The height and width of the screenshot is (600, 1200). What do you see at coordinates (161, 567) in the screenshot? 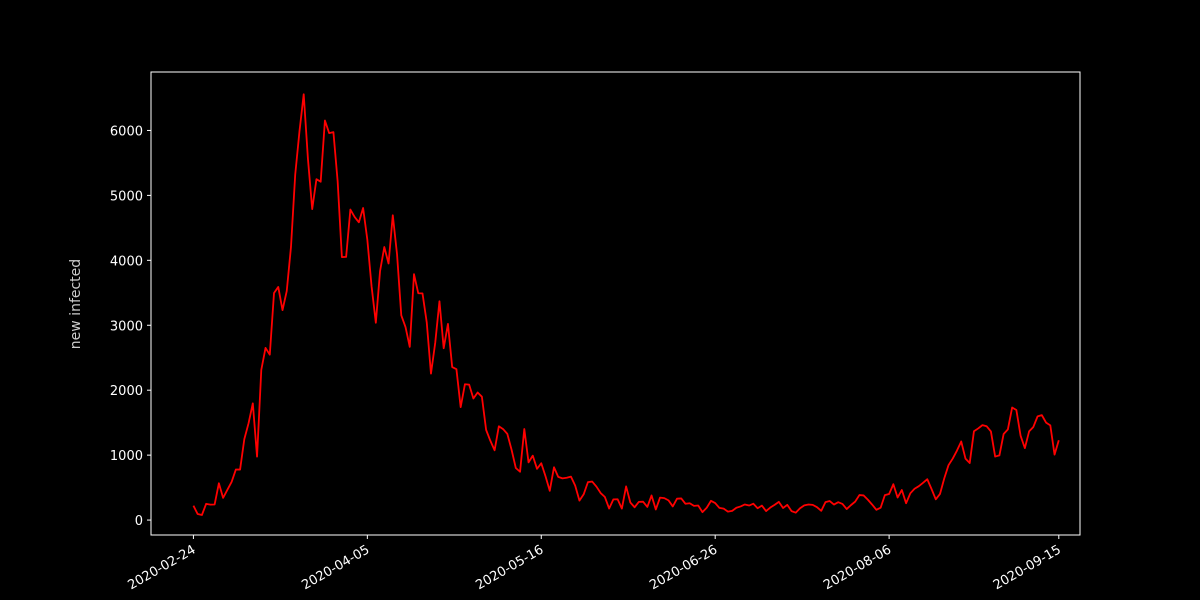
I see `x-tick-label: 2020-02-24` at bounding box center [161, 567].